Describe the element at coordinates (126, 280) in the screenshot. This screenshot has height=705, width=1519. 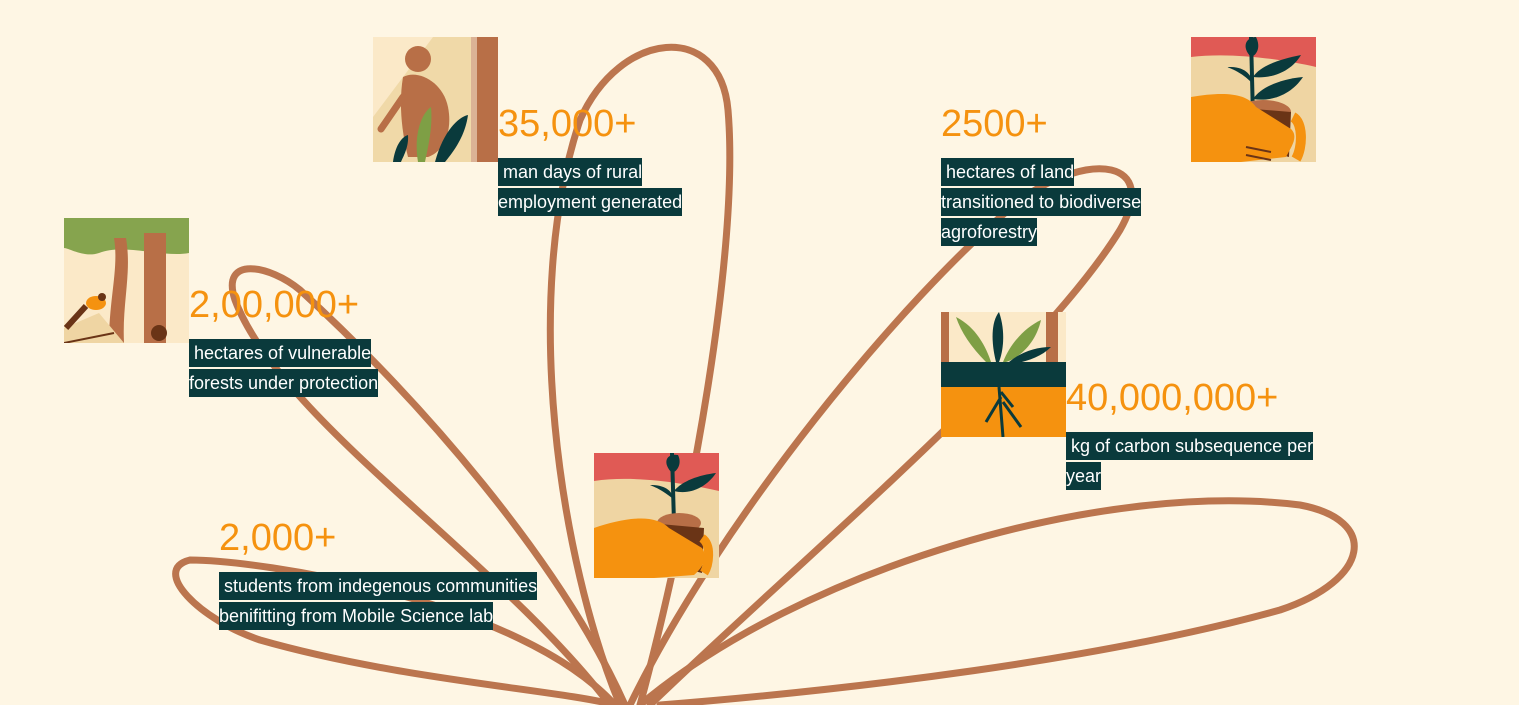
I see `bird-in-forest-icon` at that location.